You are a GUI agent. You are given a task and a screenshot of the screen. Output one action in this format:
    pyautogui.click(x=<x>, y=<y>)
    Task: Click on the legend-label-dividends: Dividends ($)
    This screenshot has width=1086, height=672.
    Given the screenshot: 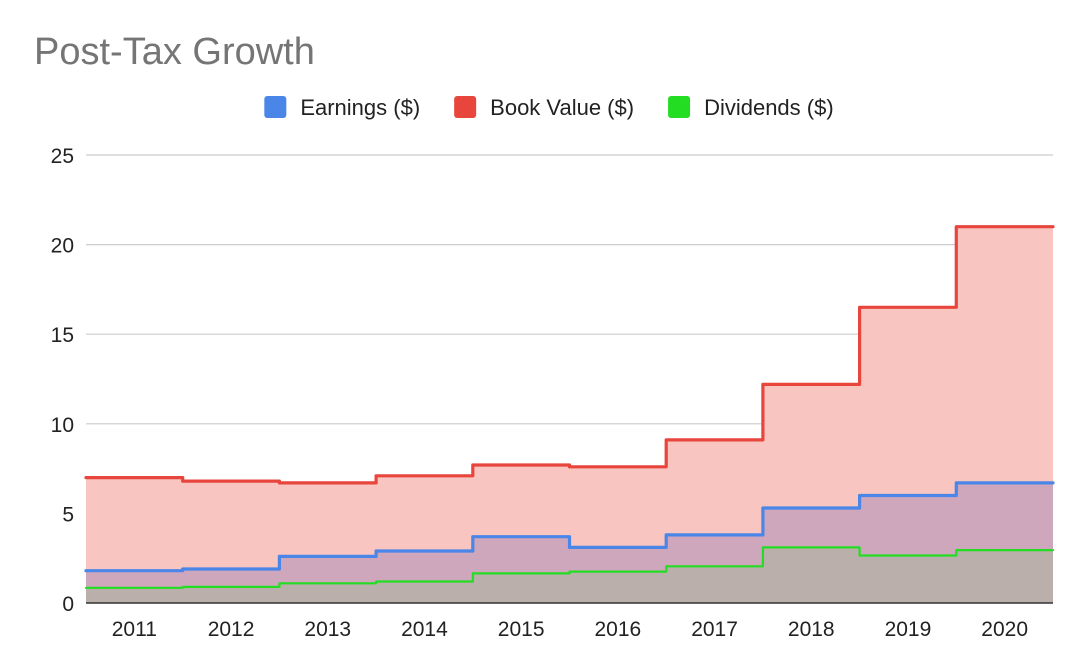 What is the action you would take?
    pyautogui.click(x=769, y=107)
    